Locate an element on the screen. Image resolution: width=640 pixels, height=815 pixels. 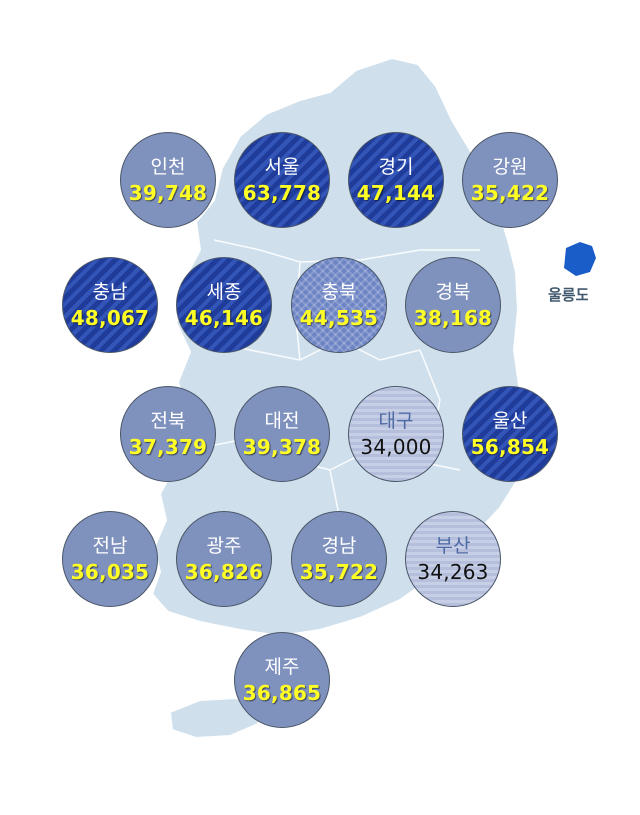
region-value: 37,379 is located at coordinates (168, 446).